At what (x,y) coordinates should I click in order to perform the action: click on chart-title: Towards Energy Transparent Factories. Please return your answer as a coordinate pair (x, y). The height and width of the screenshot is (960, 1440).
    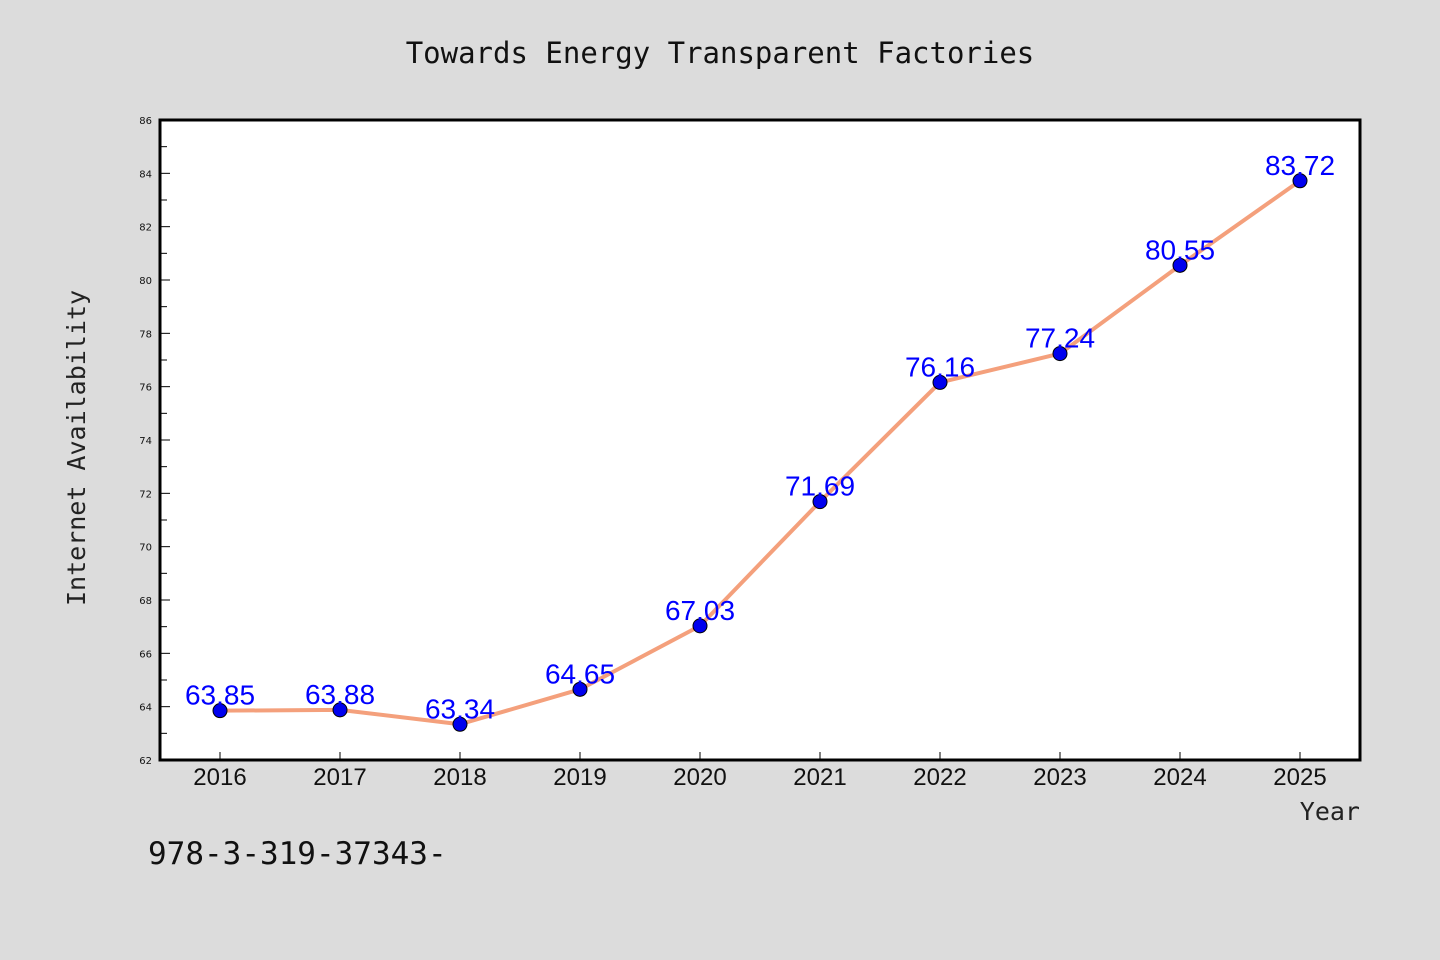
    Looking at the image, I should click on (720, 53).